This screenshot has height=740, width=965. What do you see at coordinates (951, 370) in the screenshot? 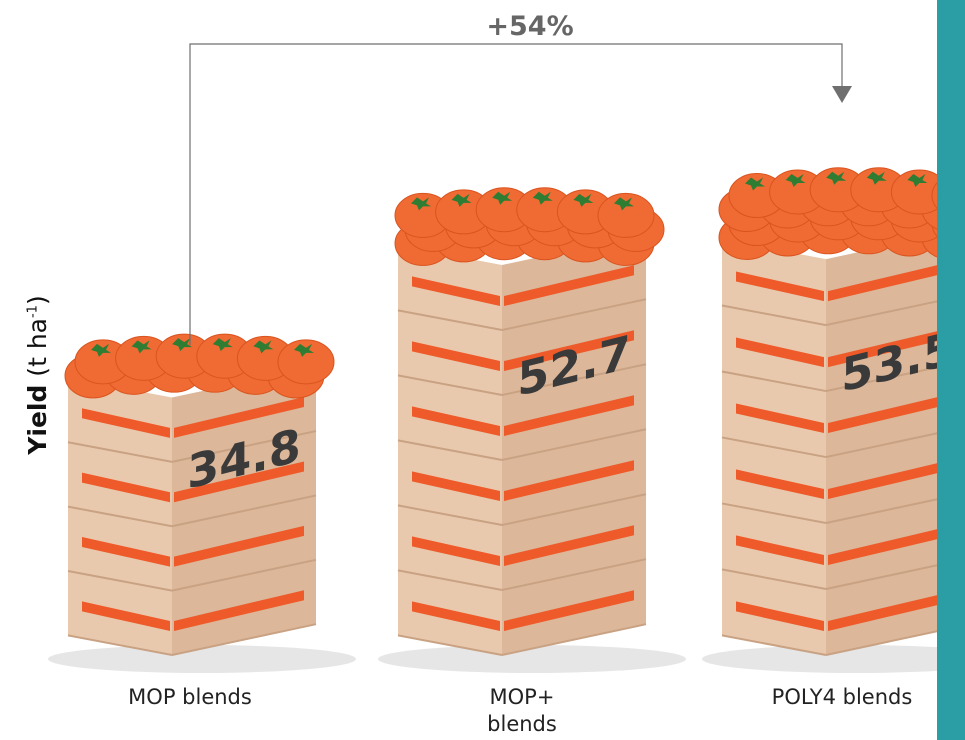
I see `accent-bar` at bounding box center [951, 370].